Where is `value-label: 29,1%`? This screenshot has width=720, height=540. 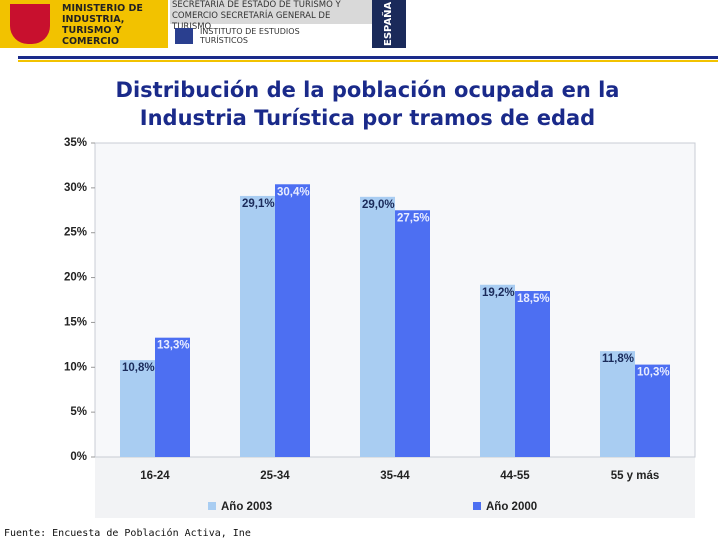
value-label: 29,1% is located at coordinates (258, 204).